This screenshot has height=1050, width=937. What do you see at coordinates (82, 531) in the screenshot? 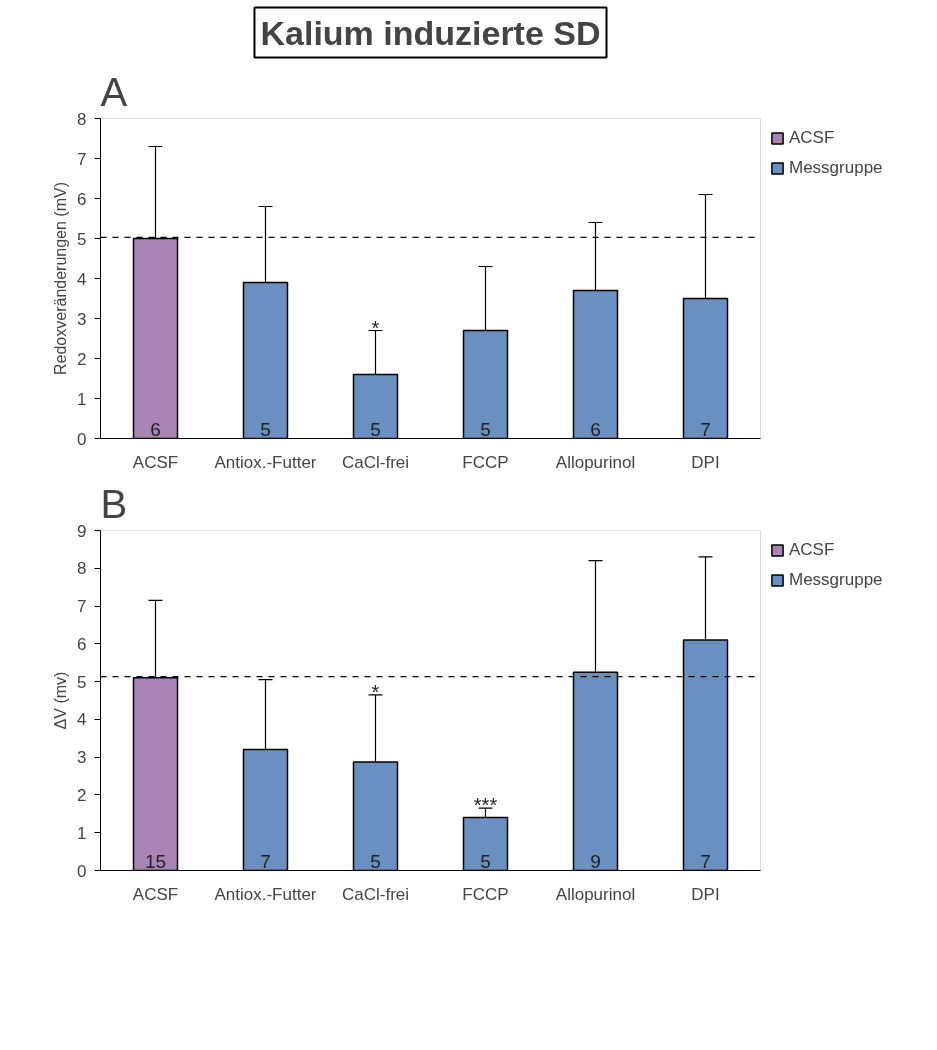
I see `y-tick-label: 9` at bounding box center [82, 531].